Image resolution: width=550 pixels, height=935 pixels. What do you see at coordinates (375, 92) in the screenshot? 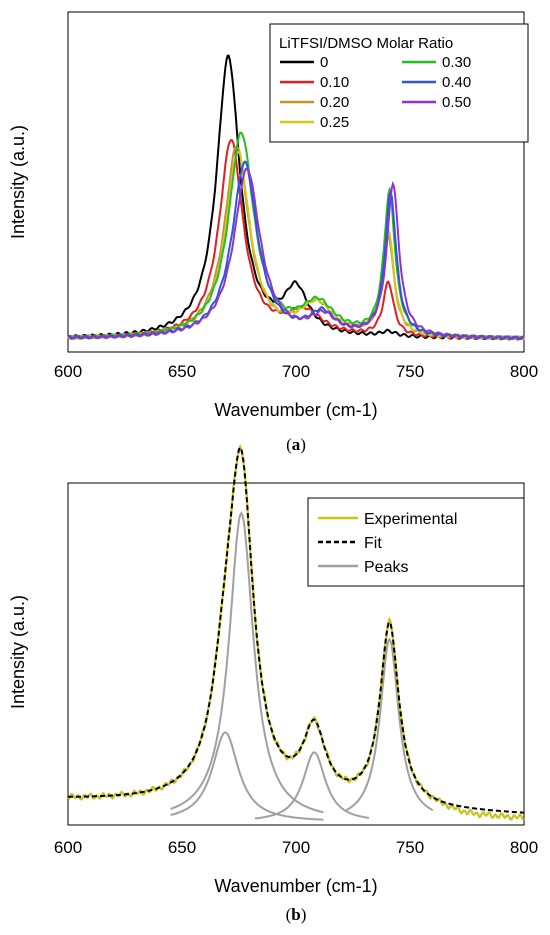
I see `legend-entries-a: 0 0.10 0.20 0.25 0.30 0.40 0.50` at bounding box center [375, 92].